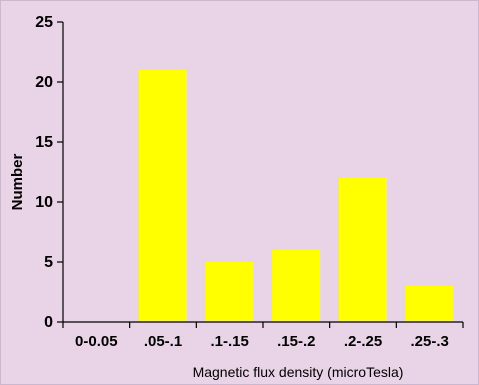 This screenshot has width=479, height=385. I want to click on y-tick-label: 10, so click(44, 202).